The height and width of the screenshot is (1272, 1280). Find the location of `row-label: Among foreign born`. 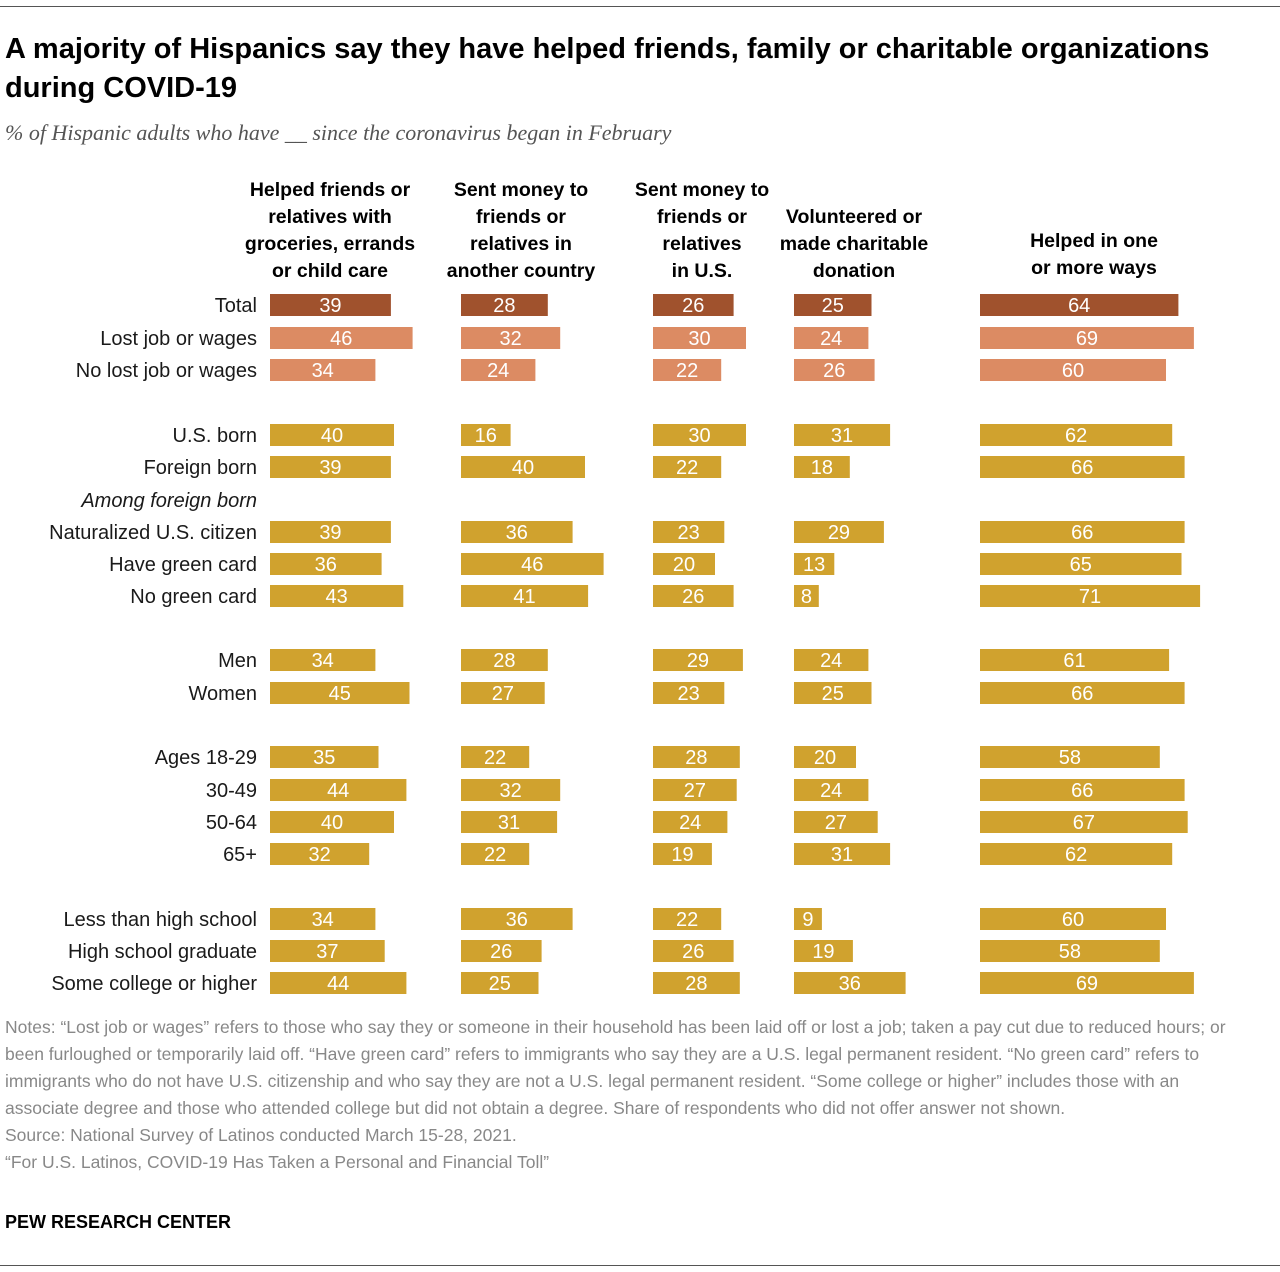

row-label: Among foreign born is located at coordinates (168, 501).